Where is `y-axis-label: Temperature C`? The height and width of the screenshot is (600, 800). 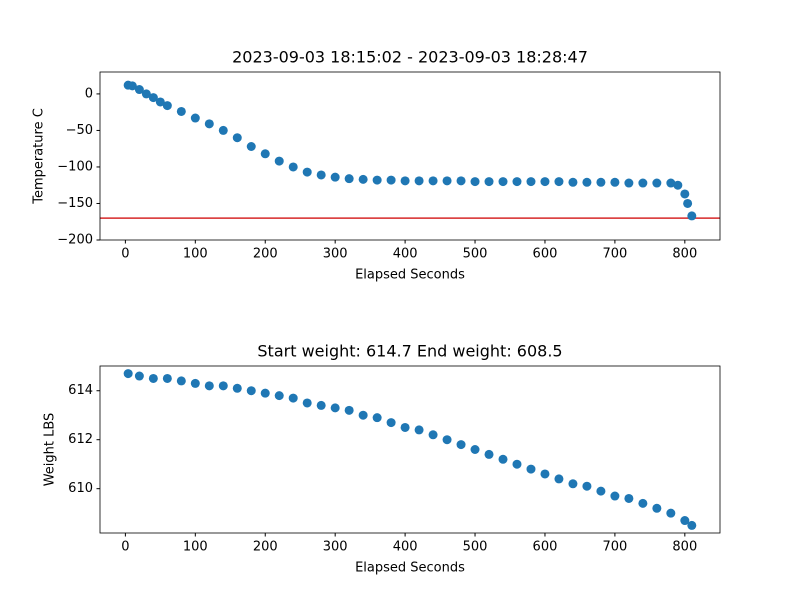 y-axis-label: Temperature C is located at coordinates (39, 156).